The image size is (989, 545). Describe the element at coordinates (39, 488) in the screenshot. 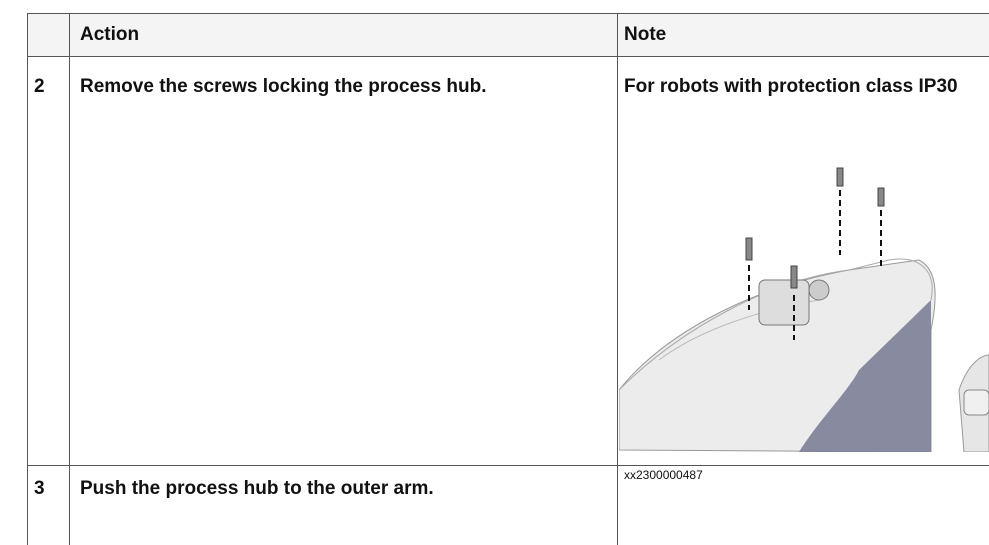

I see `step-number: 3` at that location.